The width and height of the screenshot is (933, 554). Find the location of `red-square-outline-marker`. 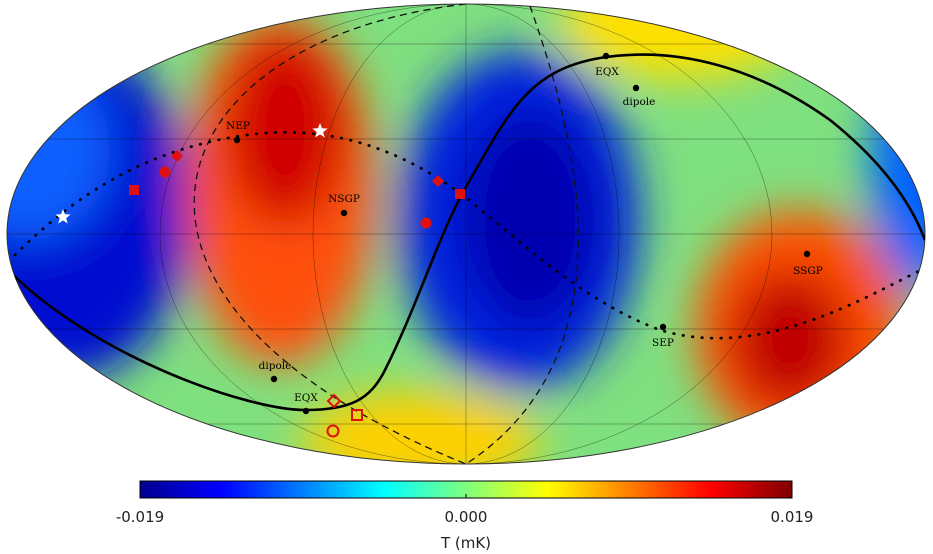

red-square-outline-marker is located at coordinates (357, 415).